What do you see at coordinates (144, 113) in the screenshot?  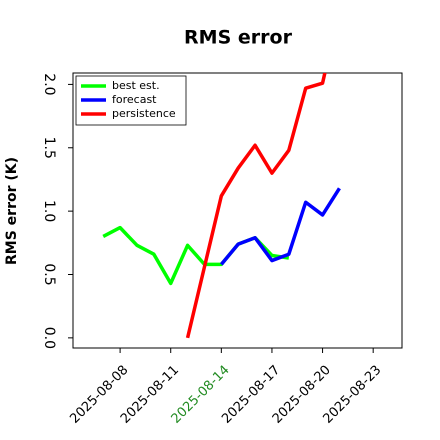 I see `legend-label: persistence` at bounding box center [144, 113].